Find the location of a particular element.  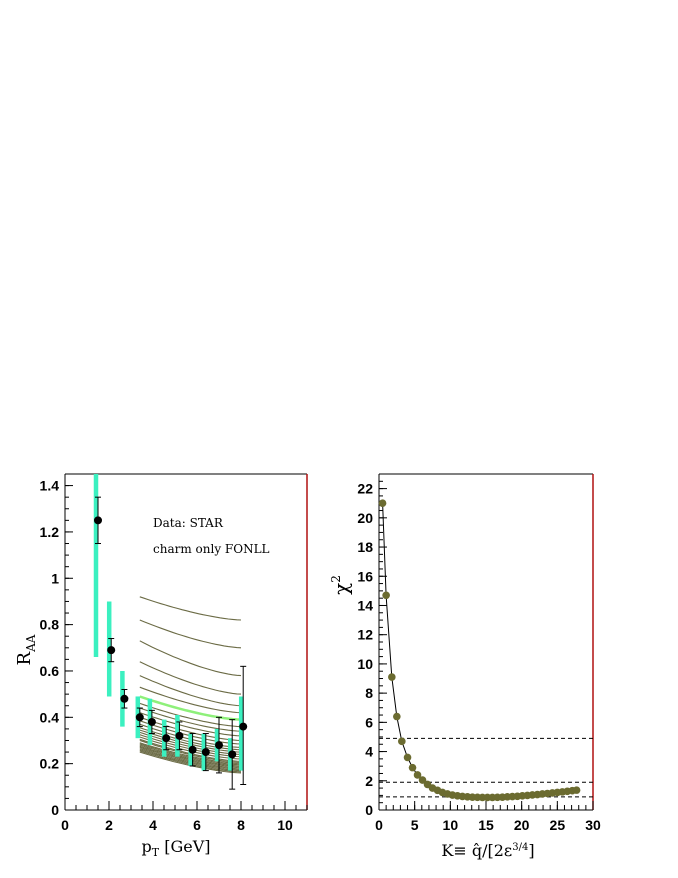

y-tick-label: 10 is located at coordinates (365, 664).